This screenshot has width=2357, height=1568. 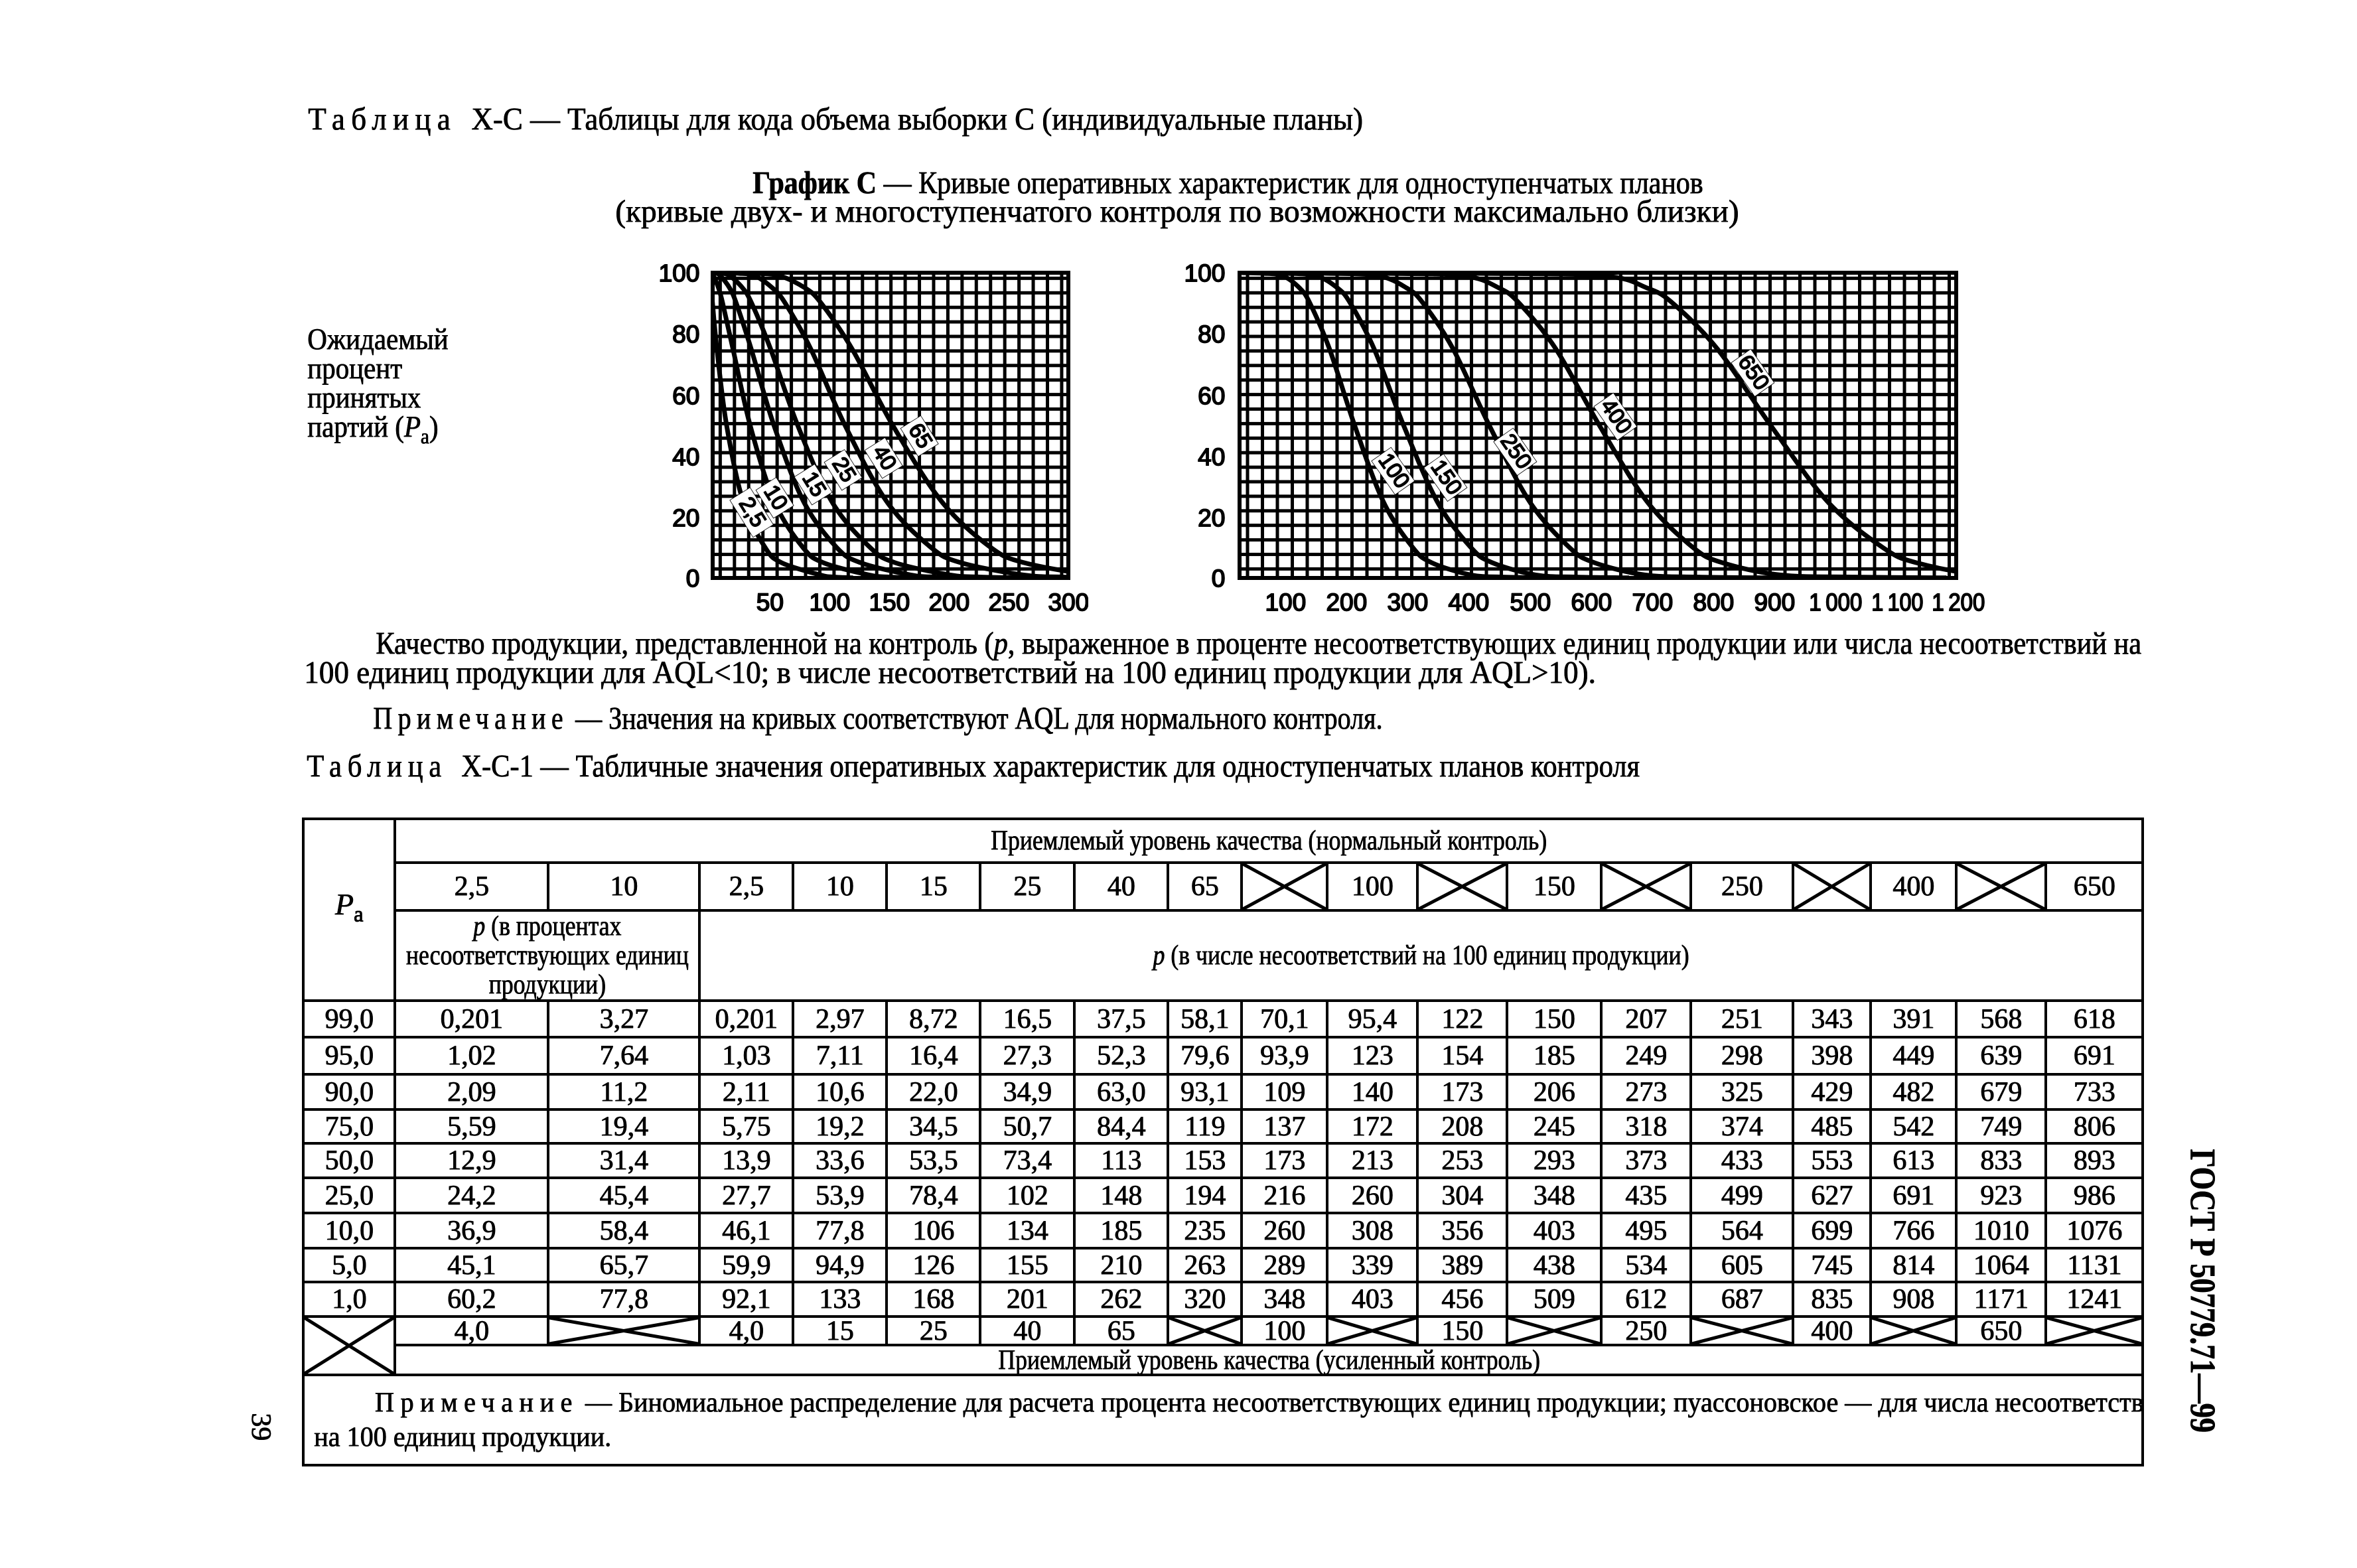 I want to click on svg-text: 1 200, so click(x=1958, y=602).